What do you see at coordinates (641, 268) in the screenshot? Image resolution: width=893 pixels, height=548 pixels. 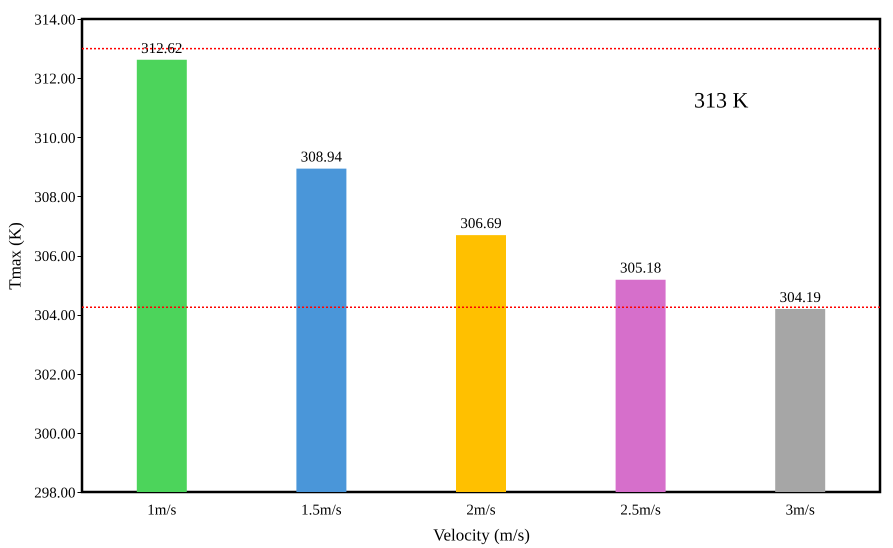 I see `data-label: 305.18` at bounding box center [641, 268].